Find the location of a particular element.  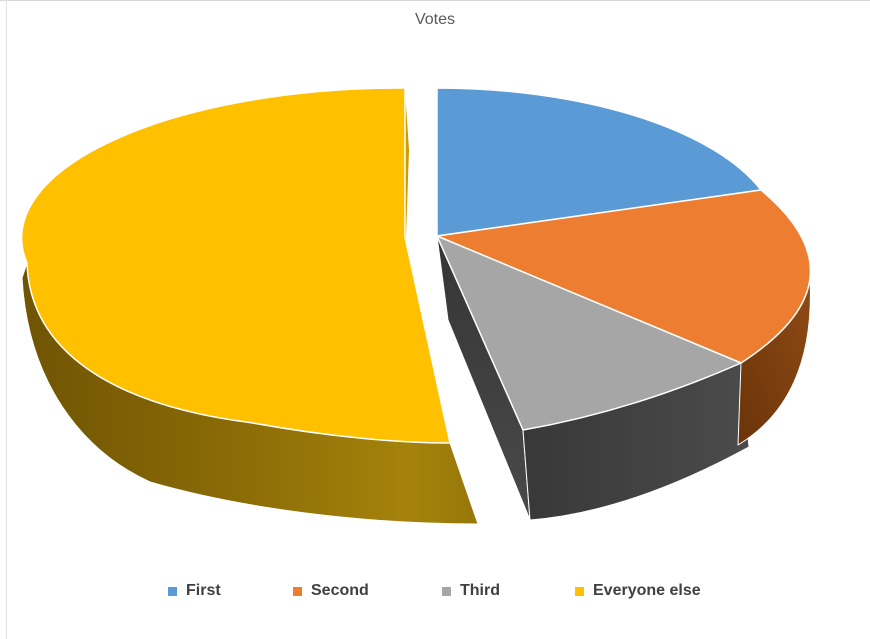

pie-slice-first is located at coordinates (599, 162).